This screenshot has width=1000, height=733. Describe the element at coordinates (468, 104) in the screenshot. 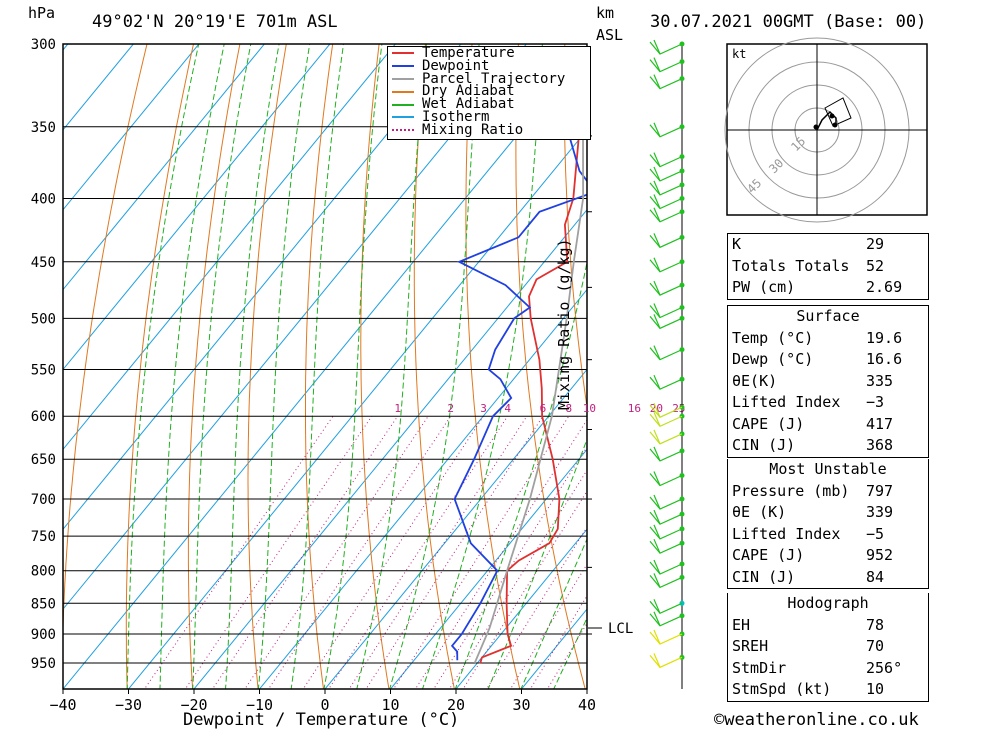

I see `legend-label: Wet Adiabat` at that location.